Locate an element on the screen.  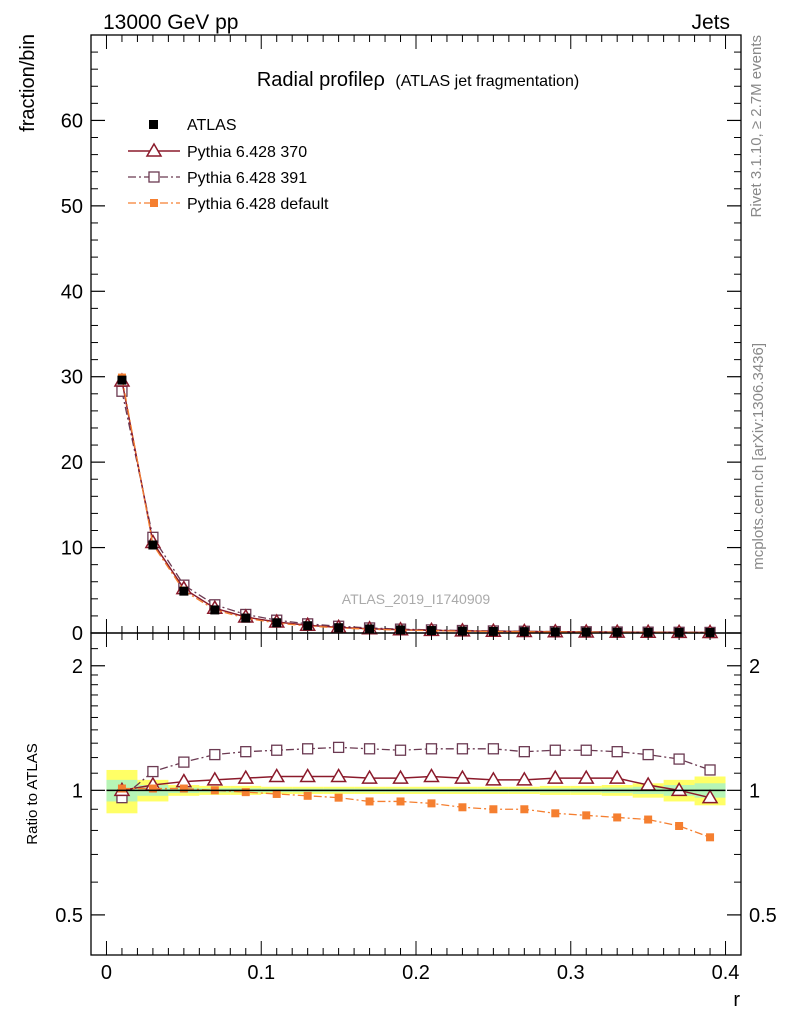
y-tick-label: 20 is located at coordinates (72, 463).